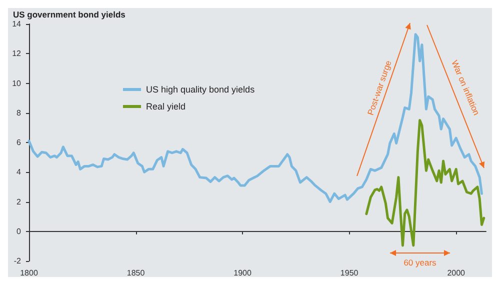  Describe the element at coordinates (18, 261) in the screenshot. I see `y-tick-label: -2` at that location.